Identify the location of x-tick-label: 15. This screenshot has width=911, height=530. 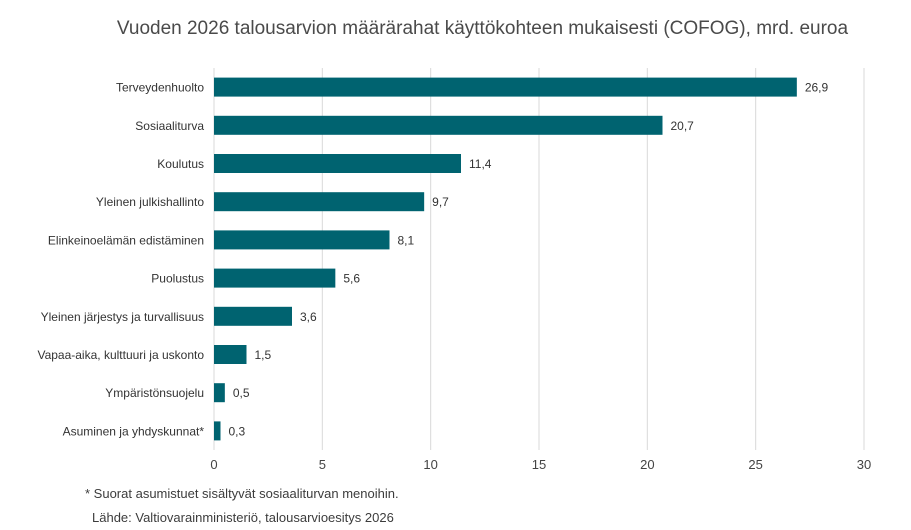
(539, 464).